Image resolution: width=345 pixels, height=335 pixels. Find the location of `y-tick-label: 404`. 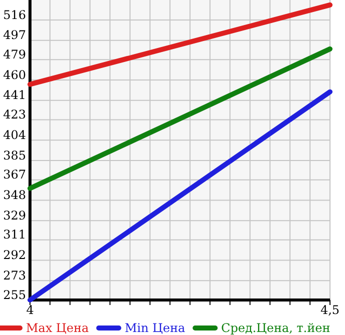

y-tick-label: 404 is located at coordinates (14, 135).